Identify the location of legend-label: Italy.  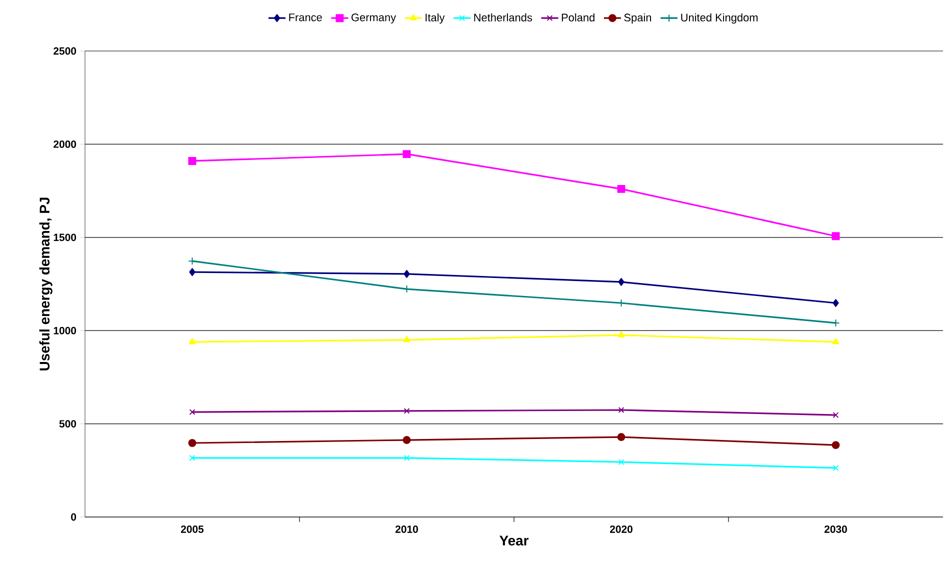
(435, 18).